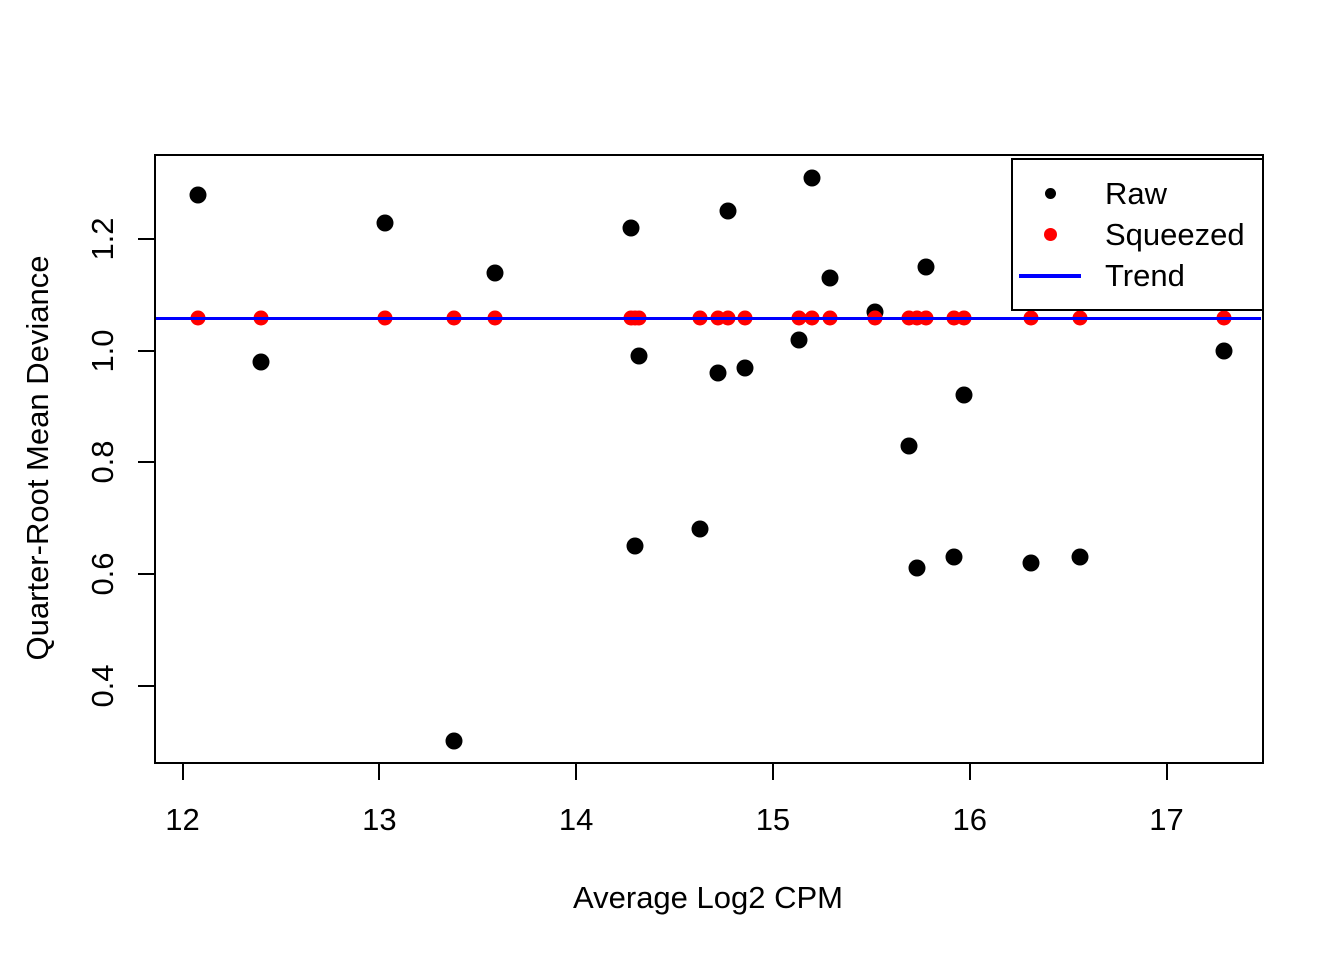 This screenshot has width=1344, height=960. Describe the element at coordinates (182, 819) in the screenshot. I see `x-tick-label: 12` at that location.